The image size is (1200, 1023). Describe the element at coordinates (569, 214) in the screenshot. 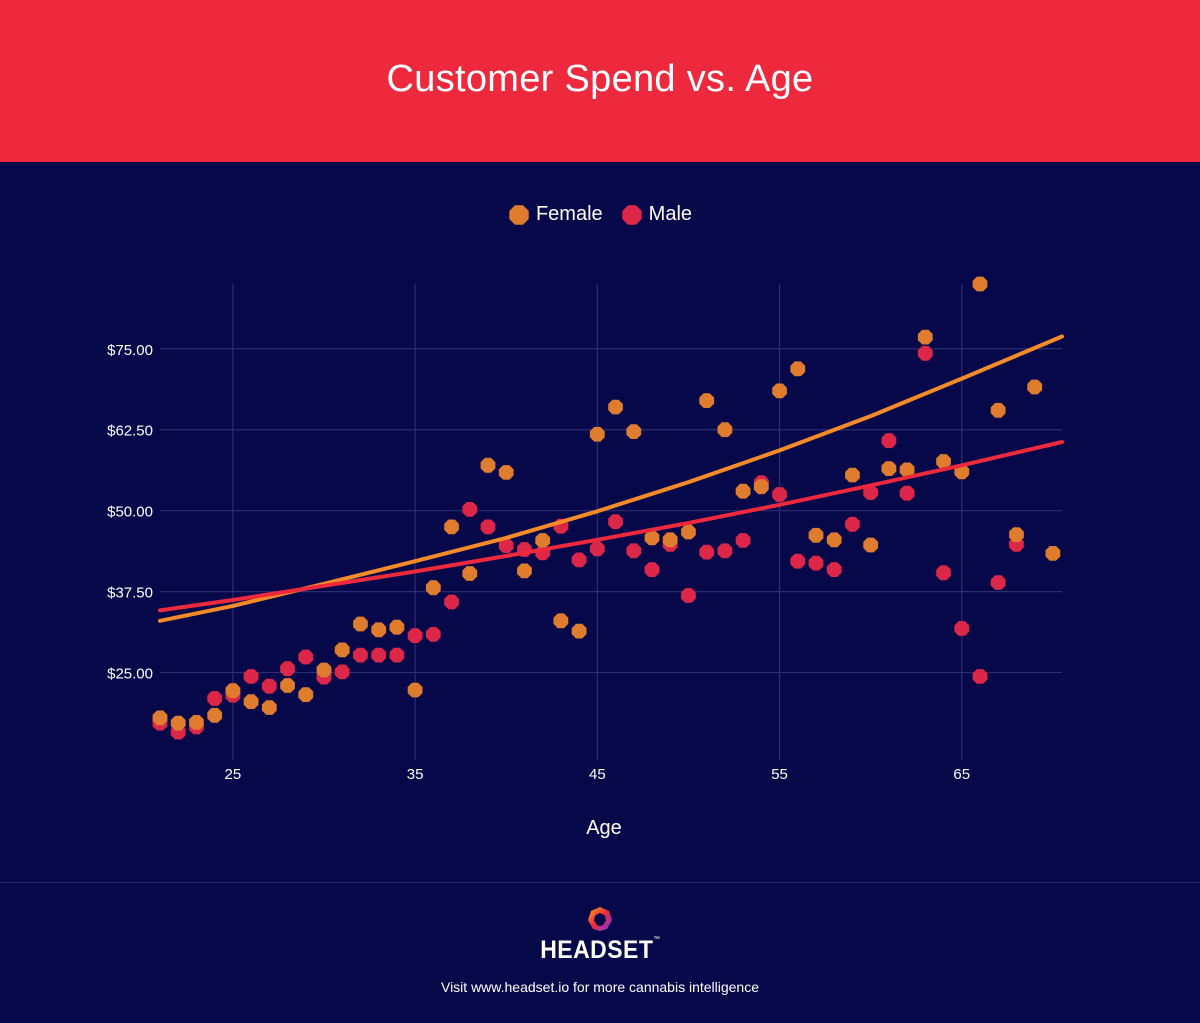

I see `legend-label-female: Female` at that location.